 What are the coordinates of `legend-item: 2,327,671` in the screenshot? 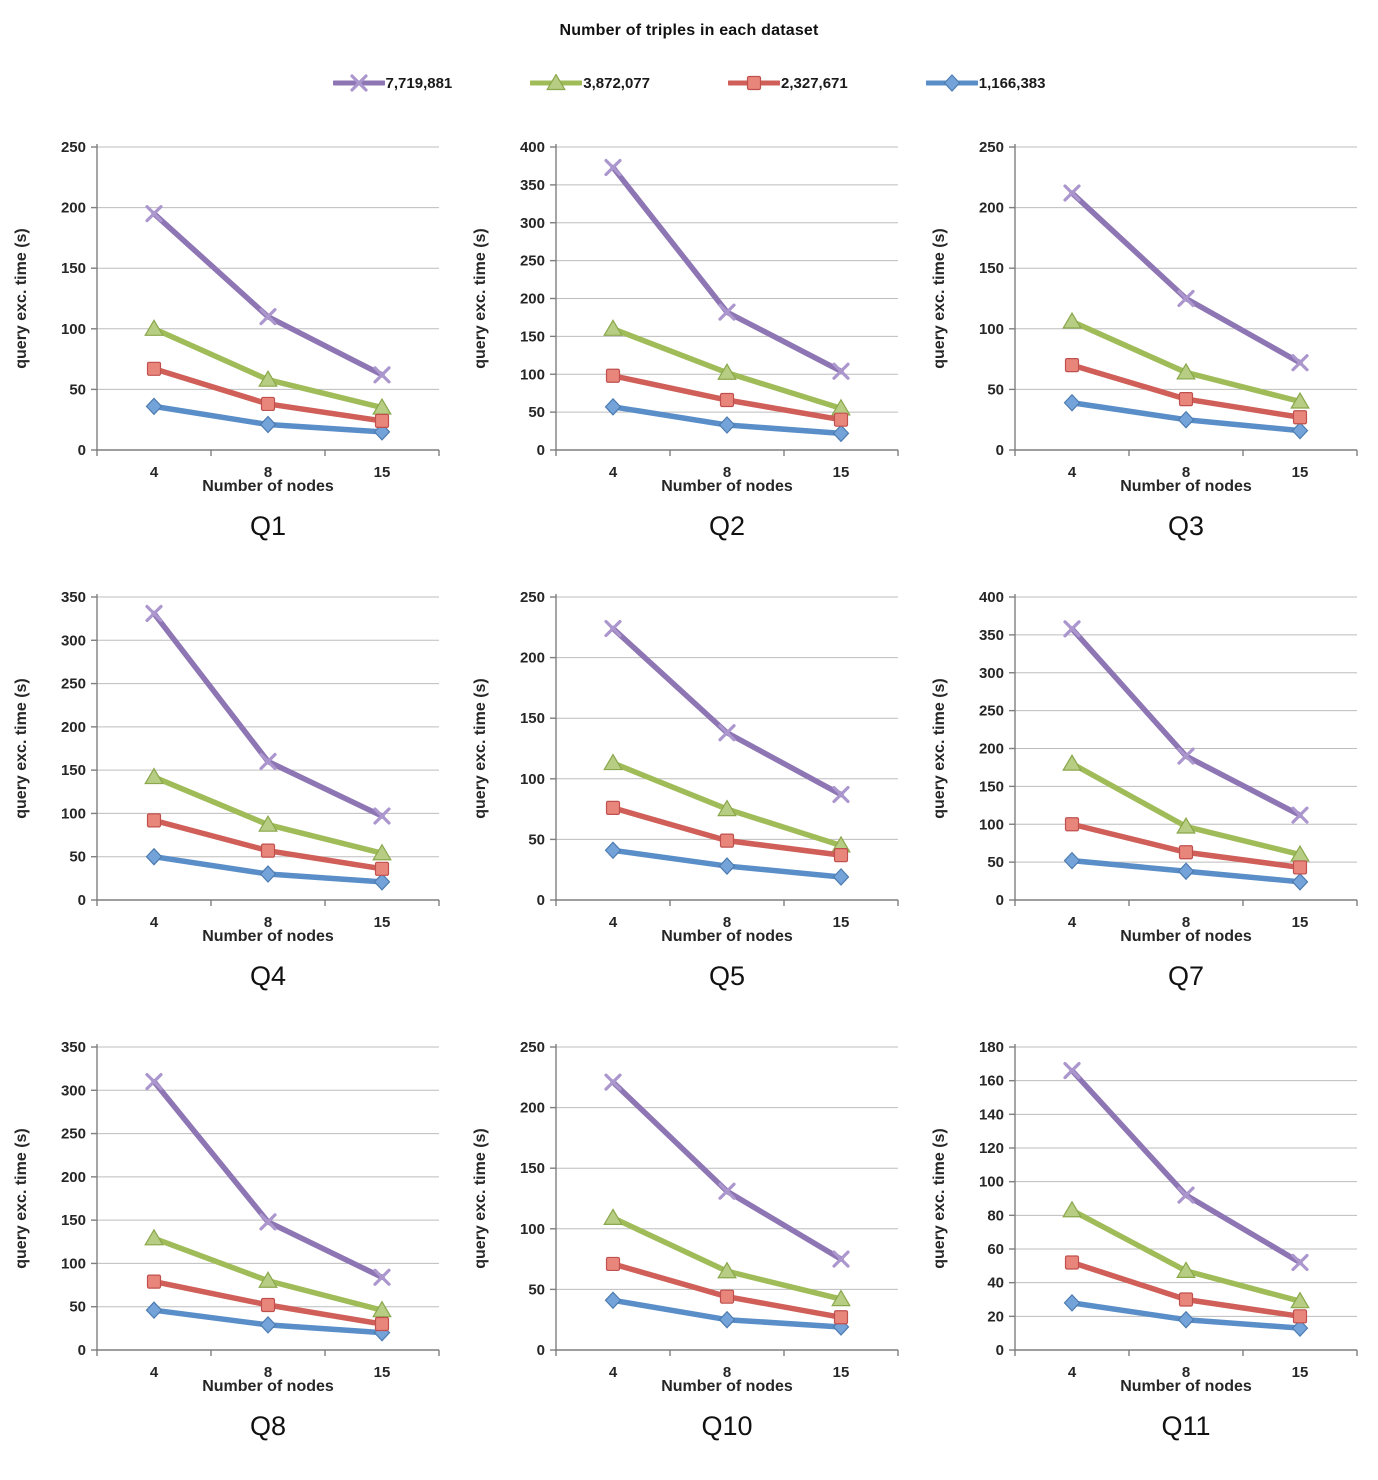 It's located at (788, 83).